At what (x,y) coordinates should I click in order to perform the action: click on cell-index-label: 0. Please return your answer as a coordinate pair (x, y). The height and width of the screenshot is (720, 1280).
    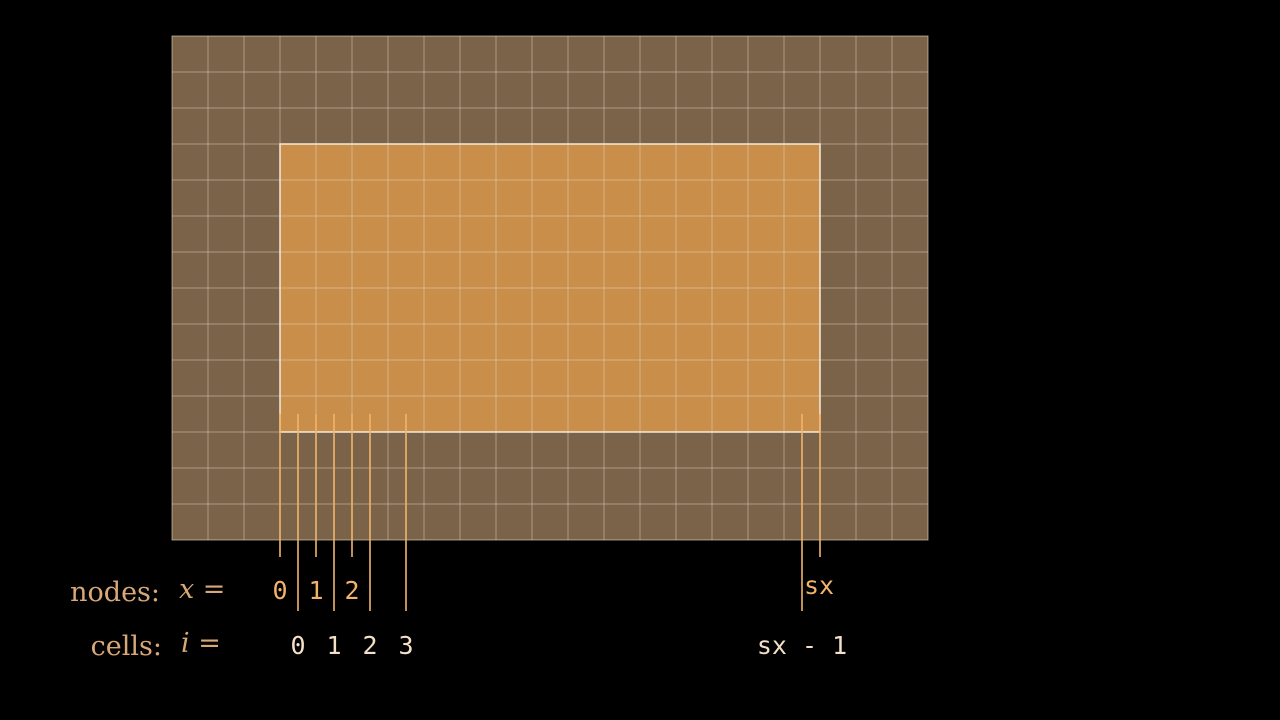
    Looking at the image, I should click on (297, 645).